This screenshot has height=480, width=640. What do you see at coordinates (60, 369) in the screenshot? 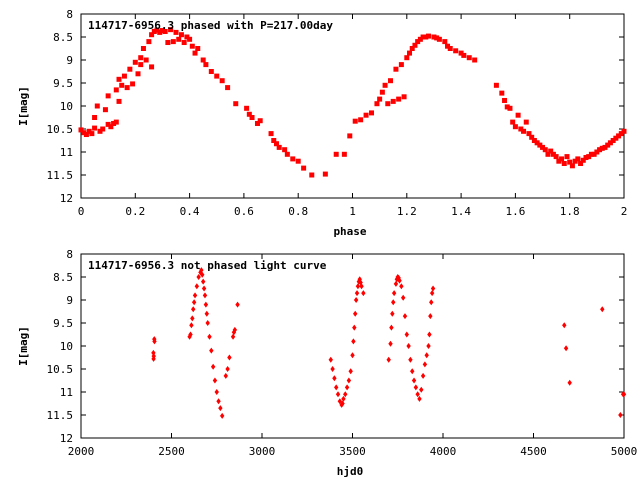
I see `unphased-y-tick-label: 10.5` at bounding box center [60, 369].